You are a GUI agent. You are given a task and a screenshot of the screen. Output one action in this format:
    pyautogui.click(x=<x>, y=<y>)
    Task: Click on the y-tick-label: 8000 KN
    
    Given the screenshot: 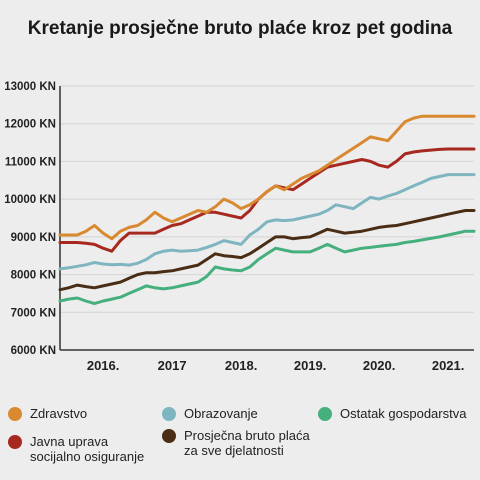 What is the action you would take?
    pyautogui.click(x=33, y=276)
    